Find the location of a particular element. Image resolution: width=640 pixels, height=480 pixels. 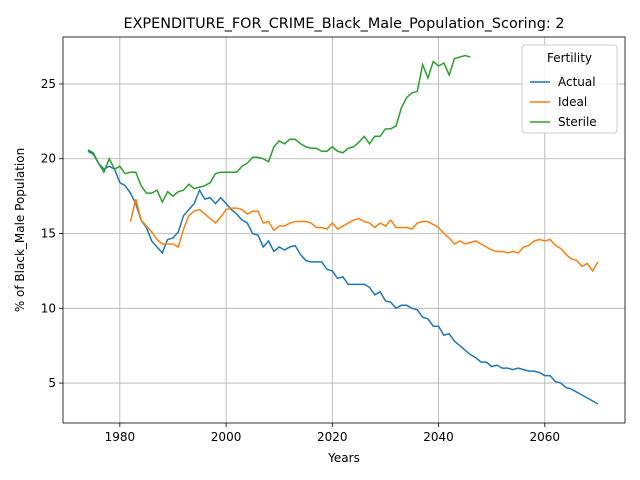

x-axis-label: Years is located at coordinates (343, 458).